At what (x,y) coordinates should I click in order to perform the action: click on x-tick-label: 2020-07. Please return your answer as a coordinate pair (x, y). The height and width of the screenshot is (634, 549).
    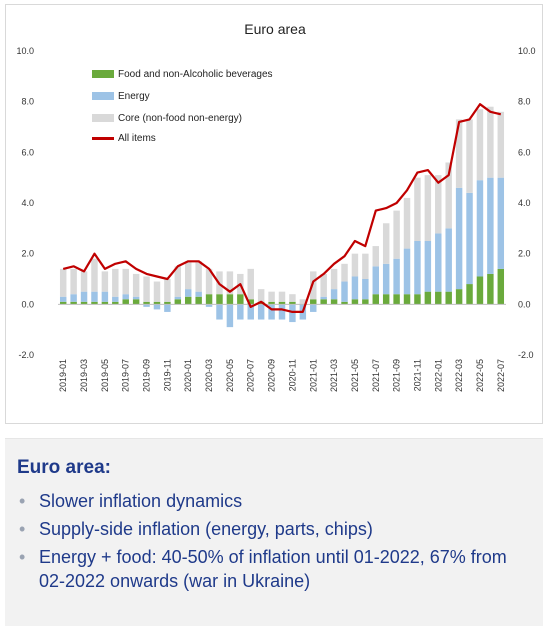
    Looking at the image, I should click on (251, 375).